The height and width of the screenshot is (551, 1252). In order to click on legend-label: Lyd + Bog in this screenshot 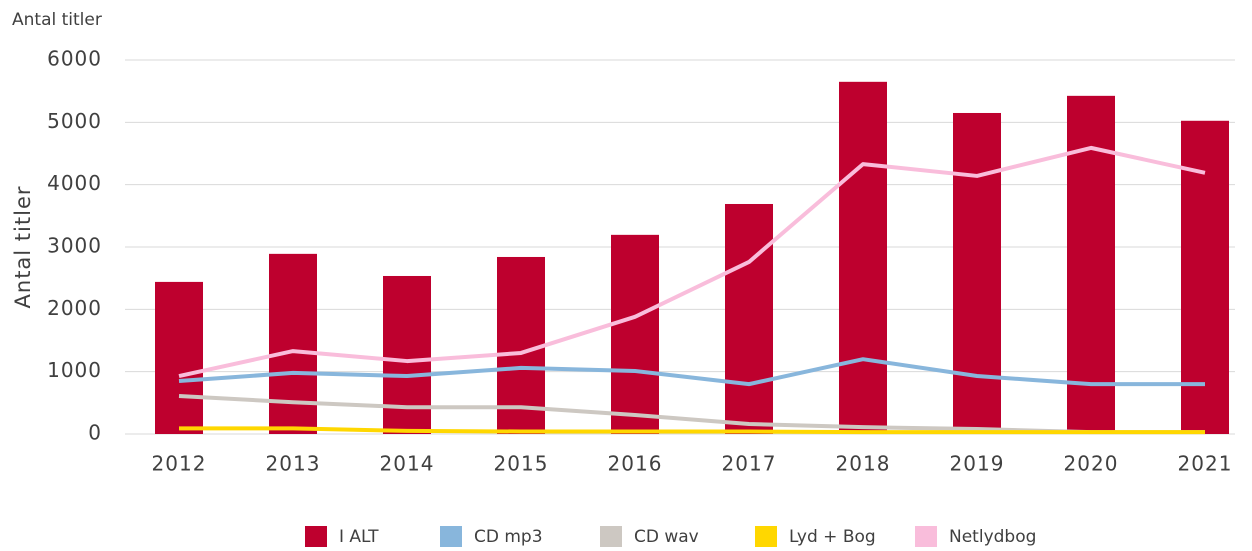, I will do `click(832, 537)`.